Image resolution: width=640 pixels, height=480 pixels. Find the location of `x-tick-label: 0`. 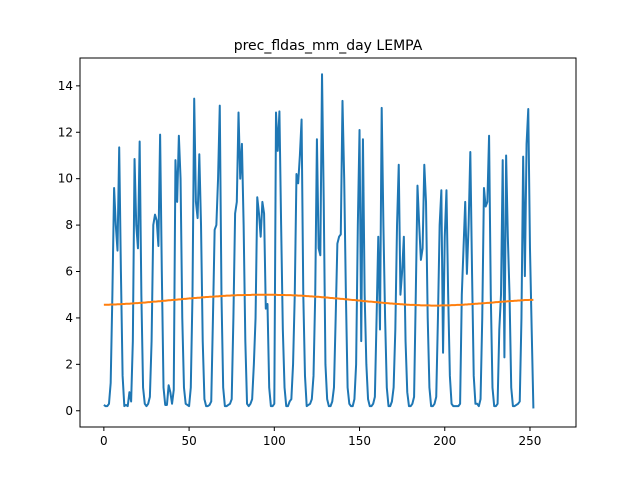

x-tick-label: 0 is located at coordinates (104, 441).